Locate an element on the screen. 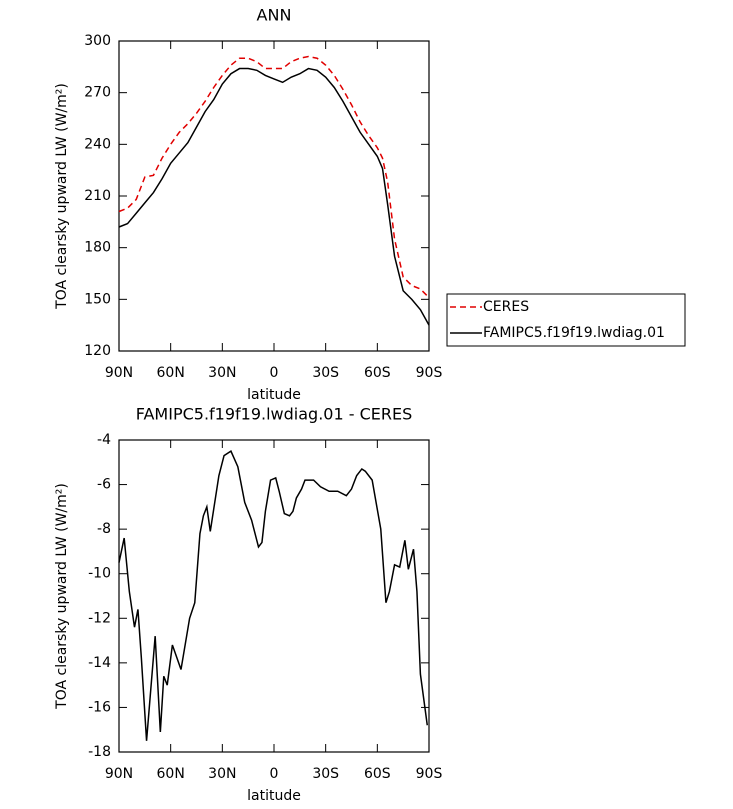  y-tick-label: -14 is located at coordinates (99, 663).